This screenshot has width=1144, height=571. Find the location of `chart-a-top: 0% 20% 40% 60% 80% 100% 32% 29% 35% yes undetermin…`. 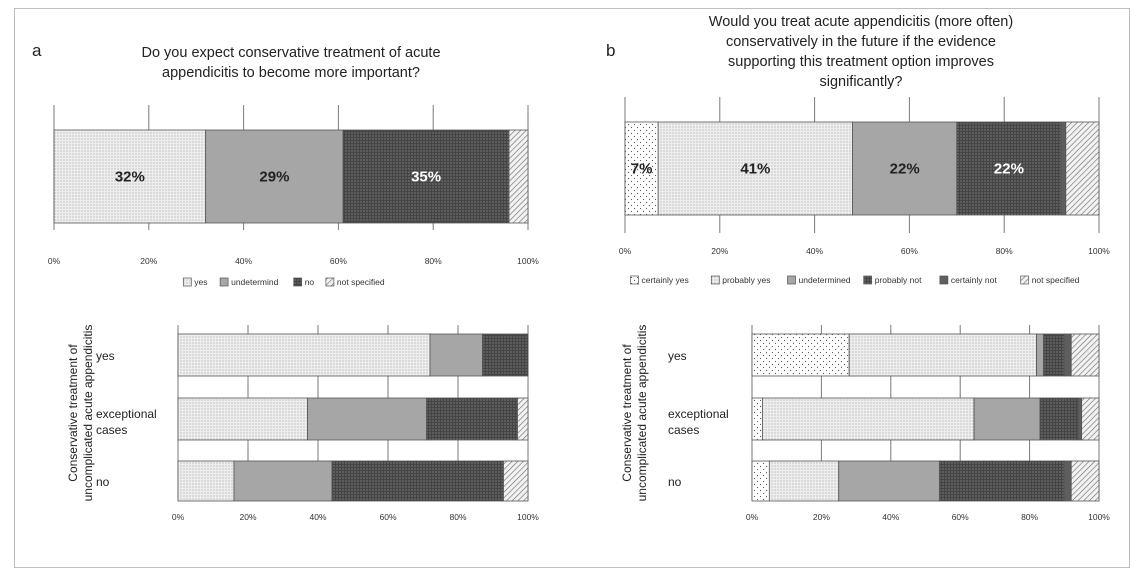

chart-a-top: 0% 20% 40% 60% 80% 100% 32% 29% 35% yes undetermin… is located at coordinates (293, 196).